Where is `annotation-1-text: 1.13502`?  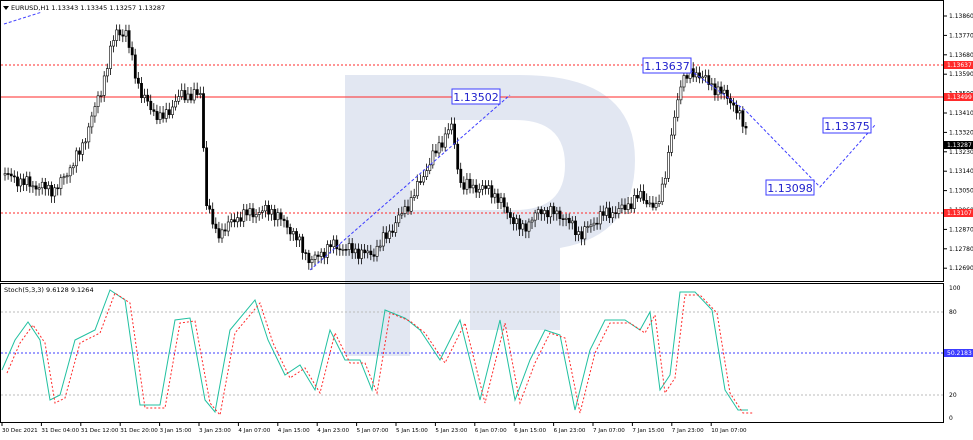 annotation-1-text: 1.13502 is located at coordinates (476, 97).